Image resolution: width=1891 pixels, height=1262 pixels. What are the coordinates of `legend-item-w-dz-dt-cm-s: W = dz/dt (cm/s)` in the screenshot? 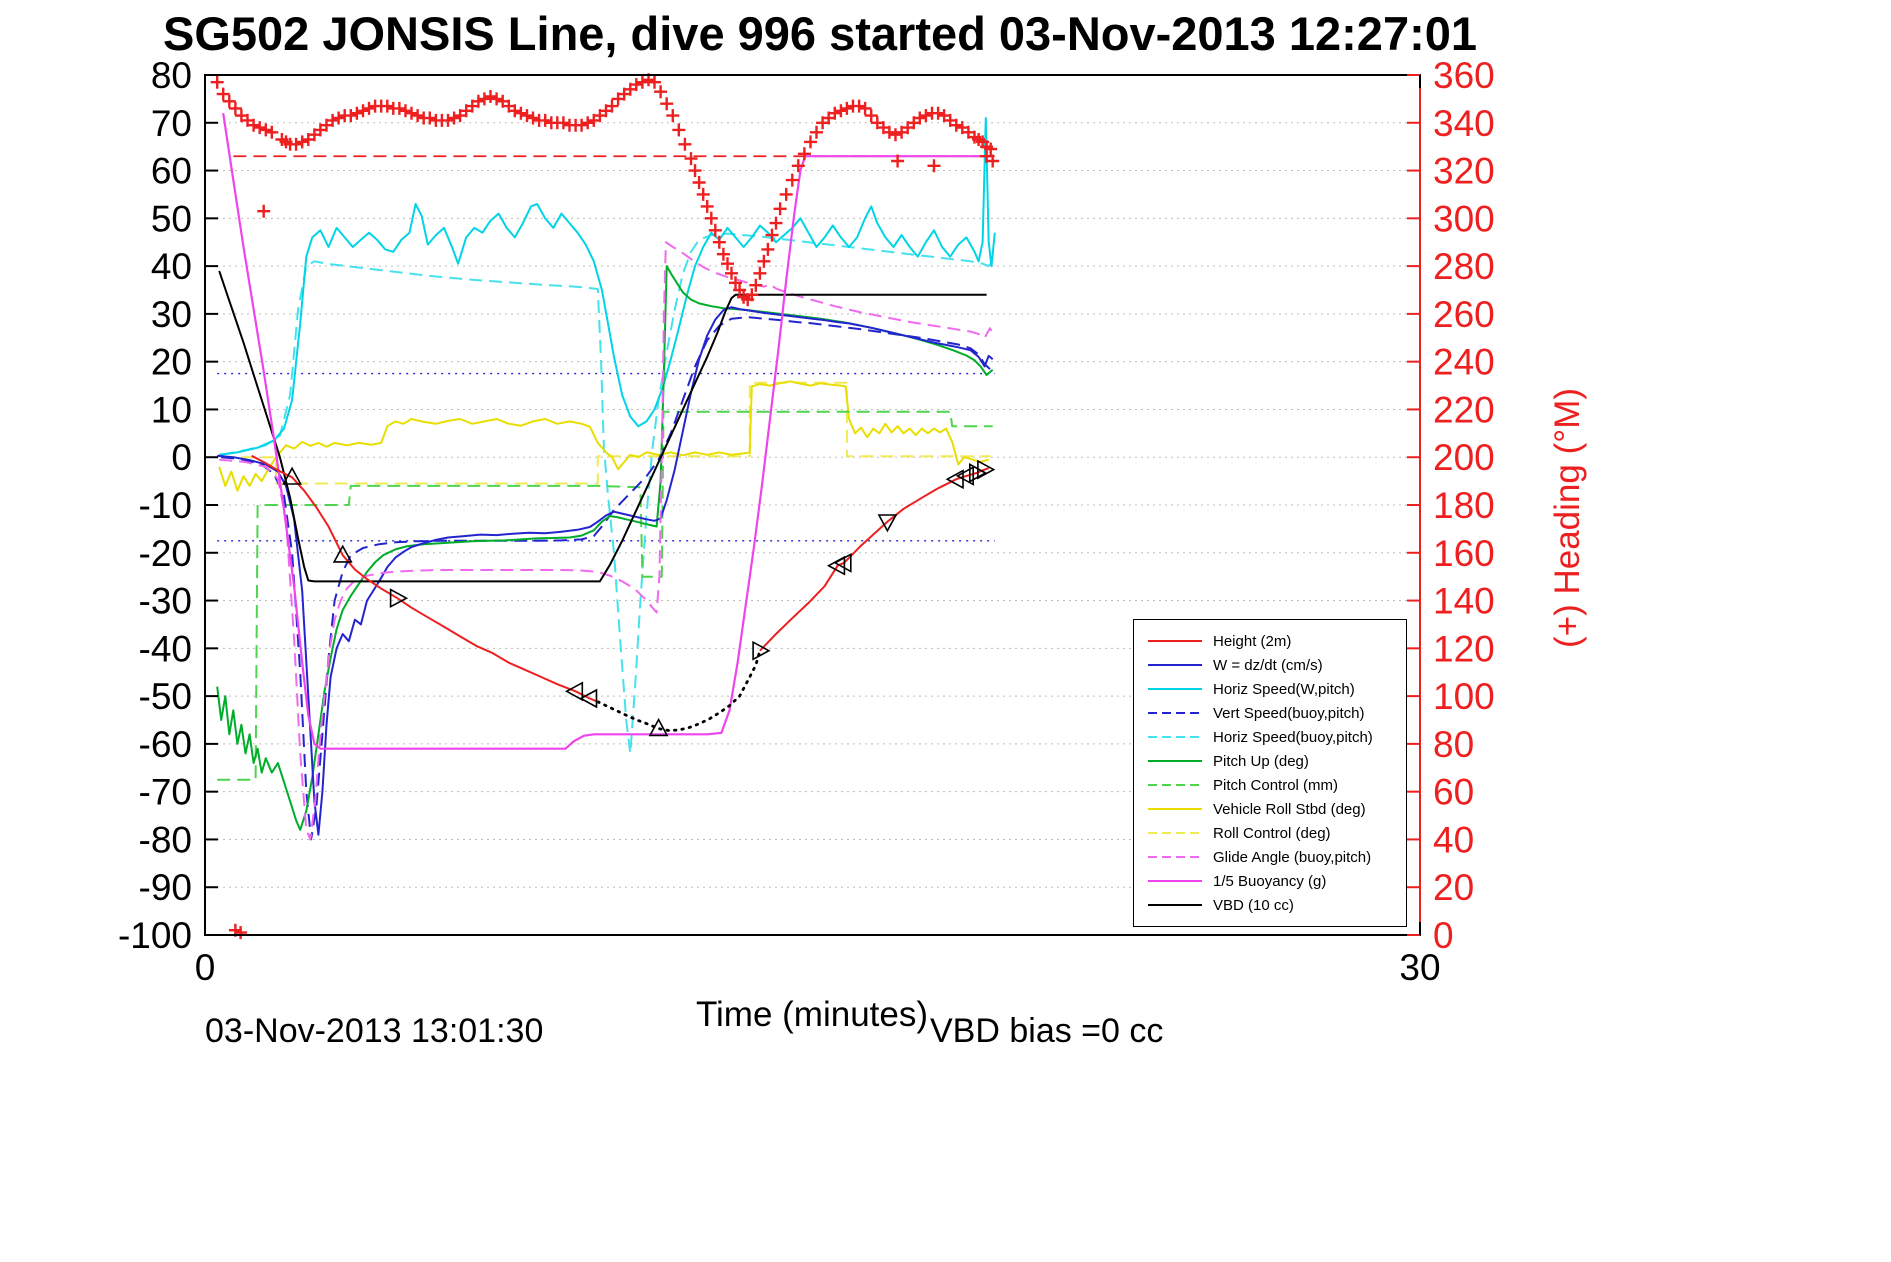 It's located at (1276, 665).